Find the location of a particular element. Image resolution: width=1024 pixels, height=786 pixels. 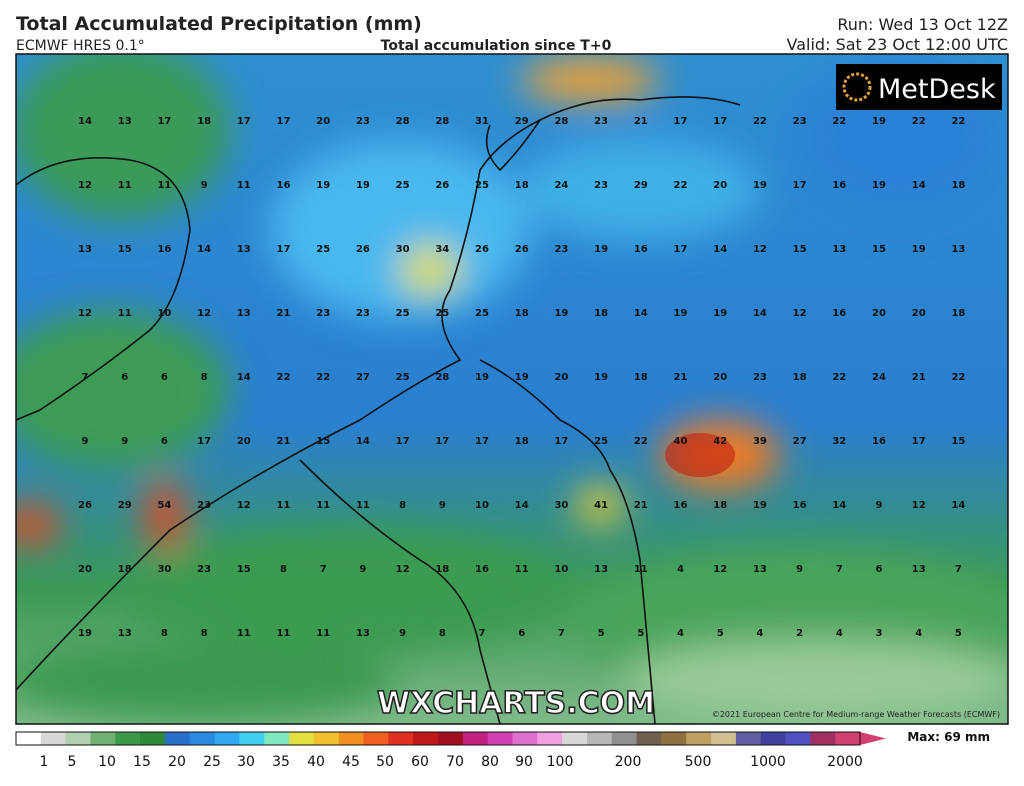

colorbar-arrow is located at coordinates (873, 738).